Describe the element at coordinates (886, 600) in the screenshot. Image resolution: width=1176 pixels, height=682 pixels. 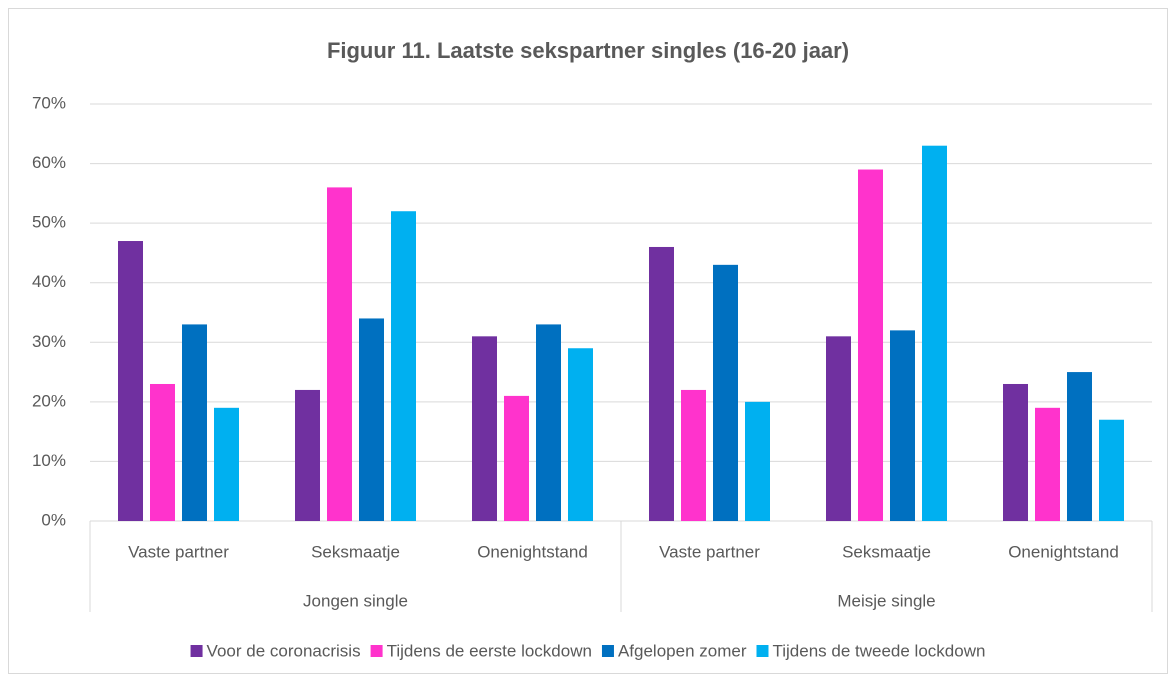
I see `group-label: Meisje single` at that location.